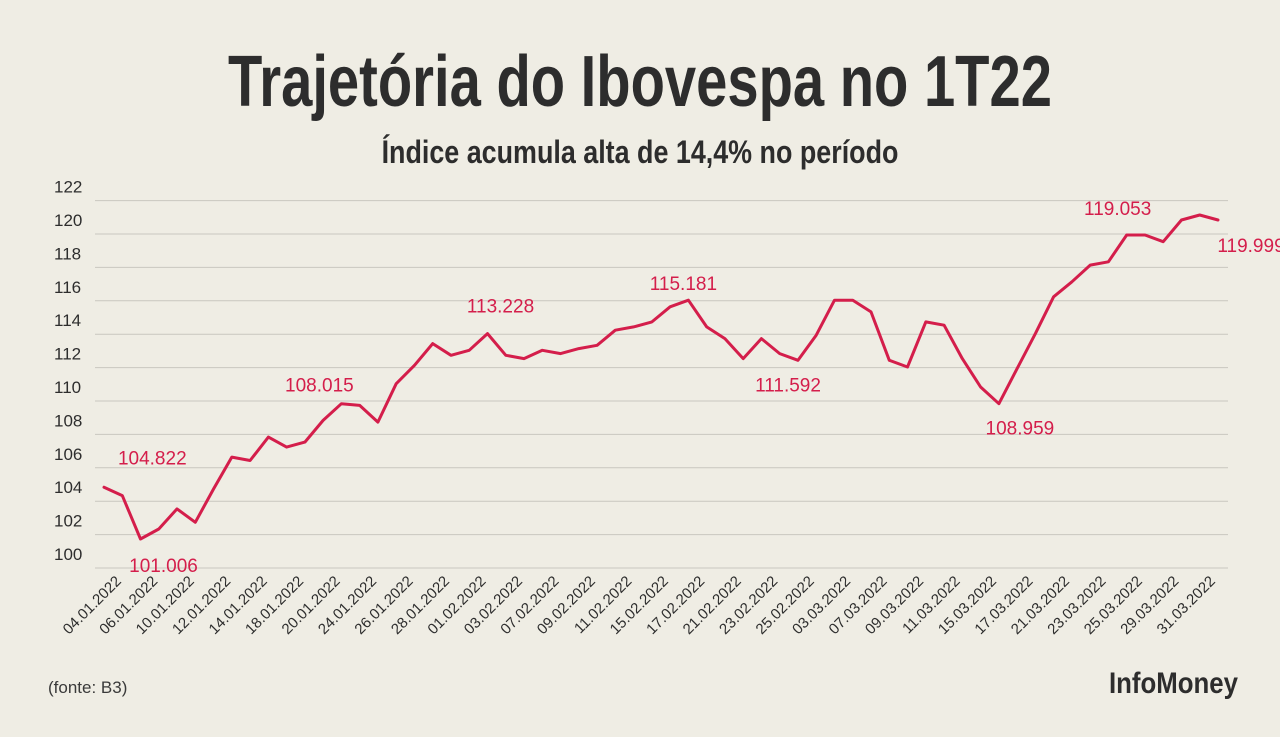  Describe the element at coordinates (640, 82) in the screenshot. I see `chart-title: Trajetória do Ibovespa no 1T22` at that location.